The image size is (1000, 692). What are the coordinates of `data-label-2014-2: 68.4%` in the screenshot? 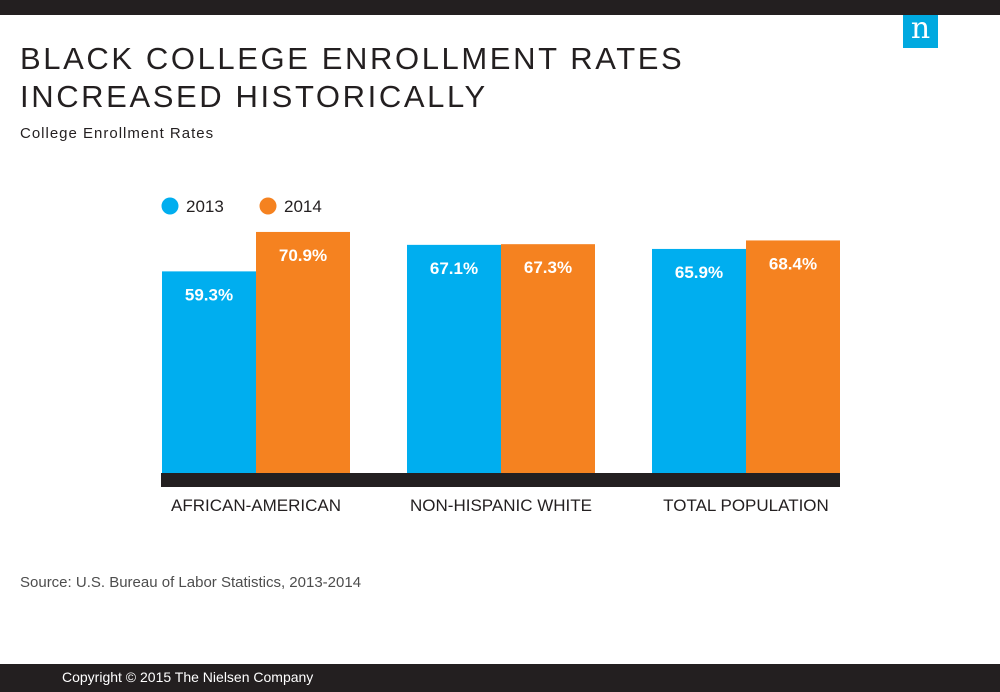 It's located at (793, 263).